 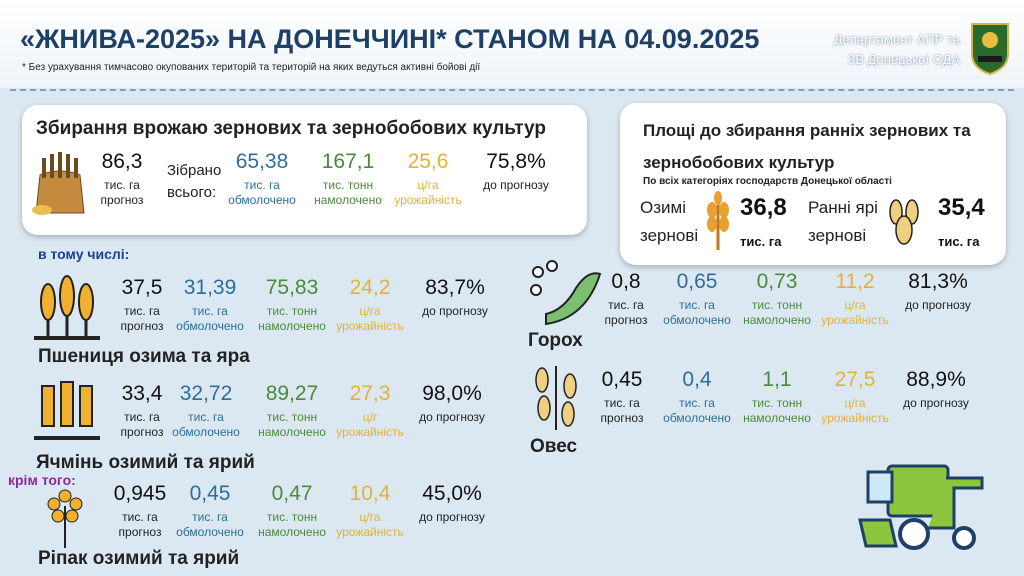 I want to click on crop-name: Ячмінь озимий та ярий, so click(x=145, y=462).